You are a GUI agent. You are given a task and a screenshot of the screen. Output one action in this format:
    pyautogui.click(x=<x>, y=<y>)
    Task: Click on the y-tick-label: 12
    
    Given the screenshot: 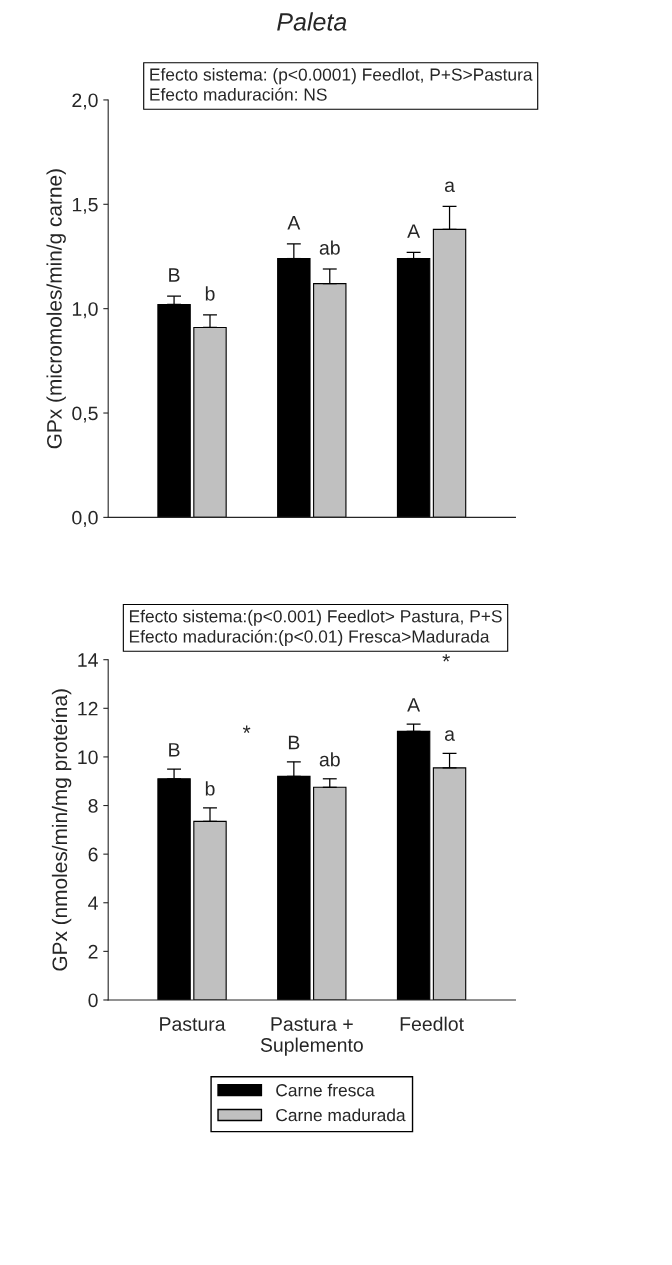 What is the action you would take?
    pyautogui.click(x=88, y=708)
    